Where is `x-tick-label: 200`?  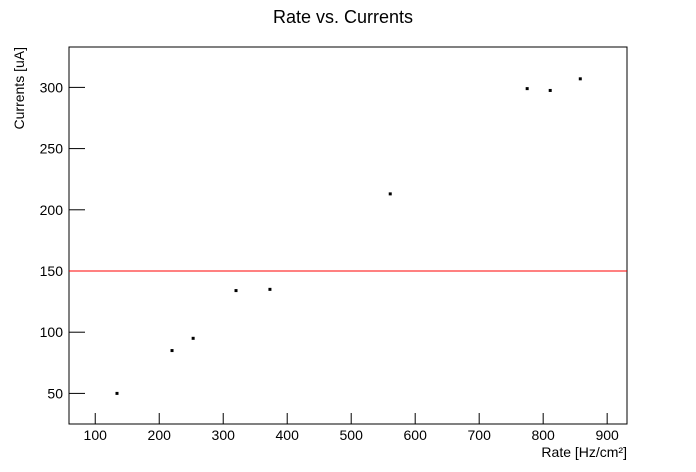 x-tick-label: 200 is located at coordinates (160, 435).